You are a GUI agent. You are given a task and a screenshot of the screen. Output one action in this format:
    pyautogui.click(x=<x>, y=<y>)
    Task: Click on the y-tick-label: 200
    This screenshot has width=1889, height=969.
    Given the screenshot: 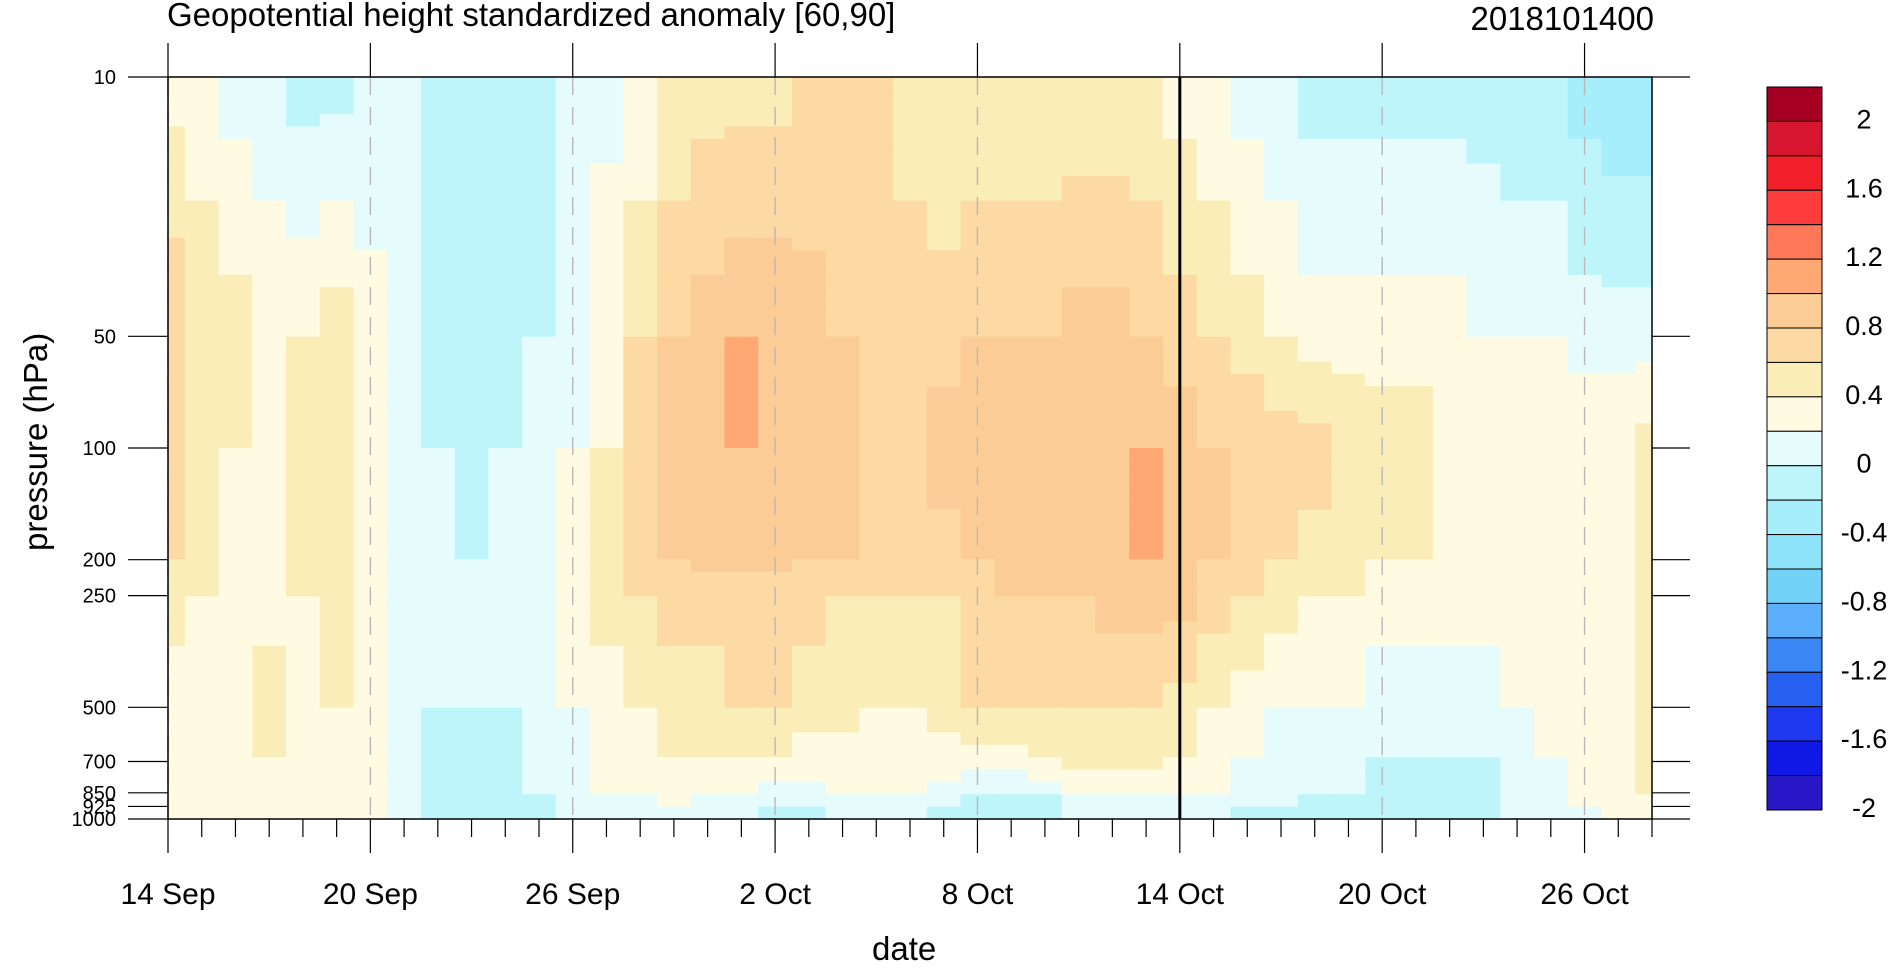 What is the action you would take?
    pyautogui.click(x=99, y=561)
    